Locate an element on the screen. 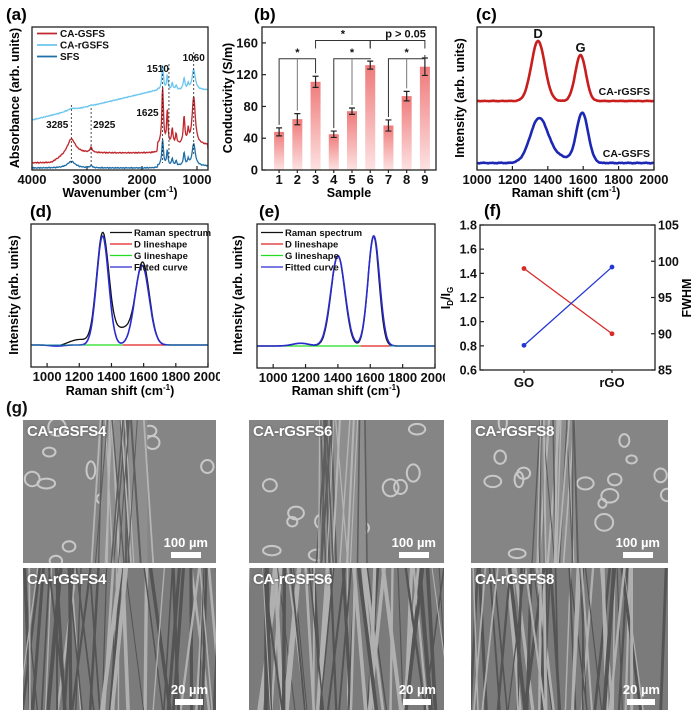 The width and height of the screenshot is (697, 713). plot-frame is located at coordinates (567, 297).